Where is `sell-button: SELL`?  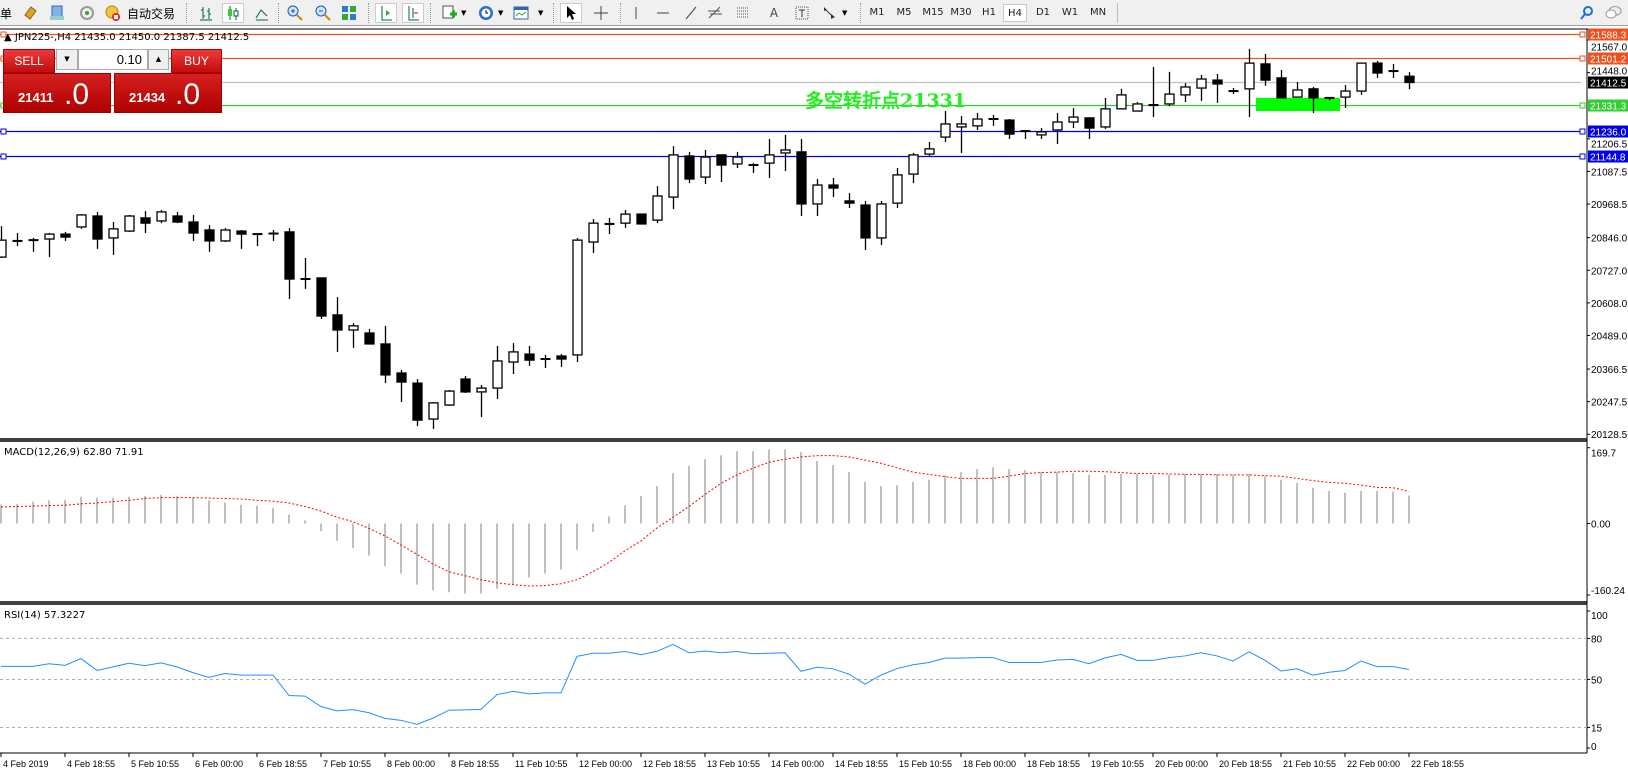 sell-button: SELL is located at coordinates (29, 61).